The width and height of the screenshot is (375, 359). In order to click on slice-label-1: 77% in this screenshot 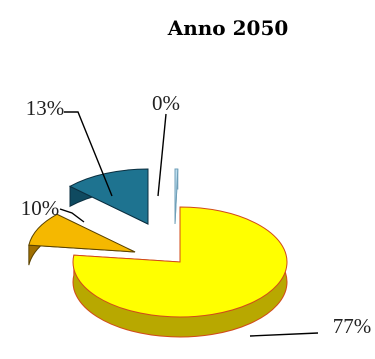, I will do `click(352, 326)`.